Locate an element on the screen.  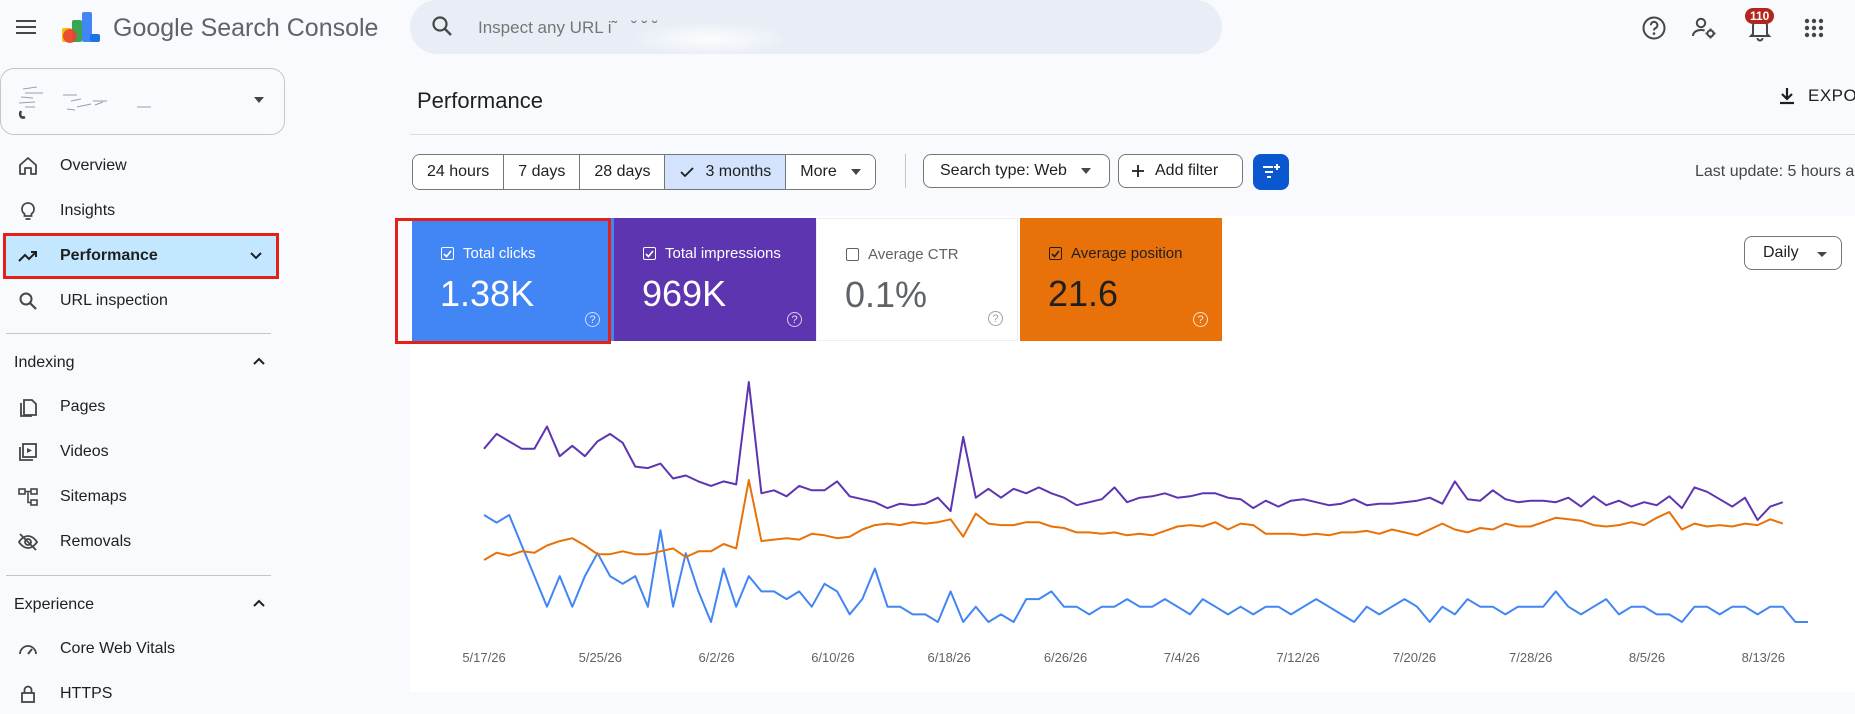
metric-average-position: Average position 21.6 ? is located at coordinates (1121, 279).